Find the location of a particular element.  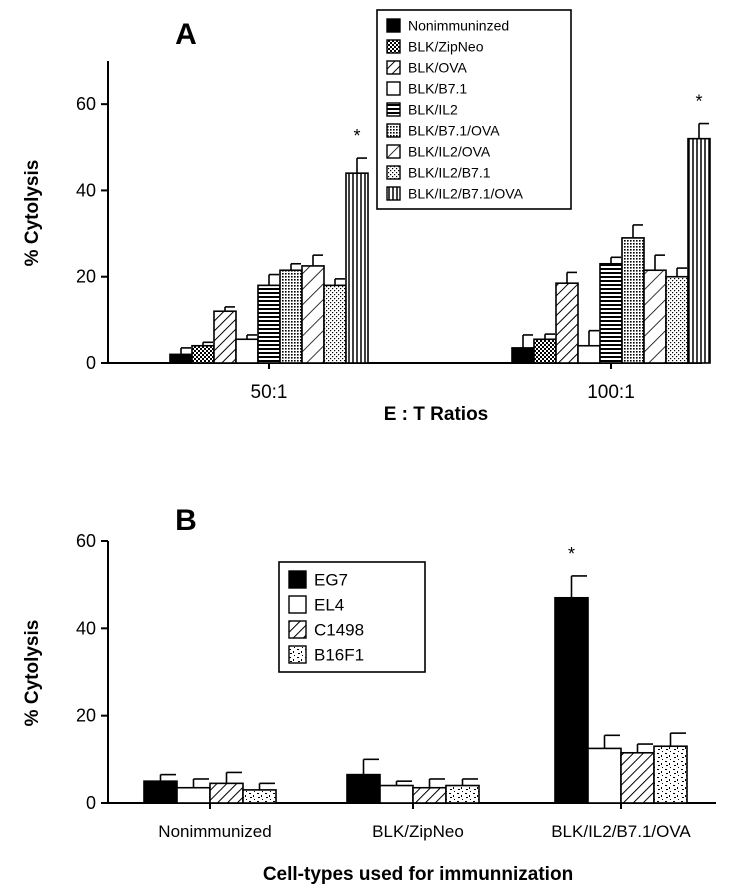

legend-label: C1498 is located at coordinates (339, 630).